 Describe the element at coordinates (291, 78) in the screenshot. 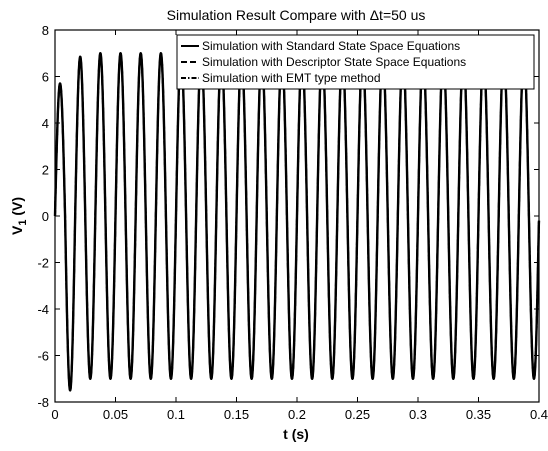

I see `legend-entry-emt: Simulation with EMT type method` at that location.